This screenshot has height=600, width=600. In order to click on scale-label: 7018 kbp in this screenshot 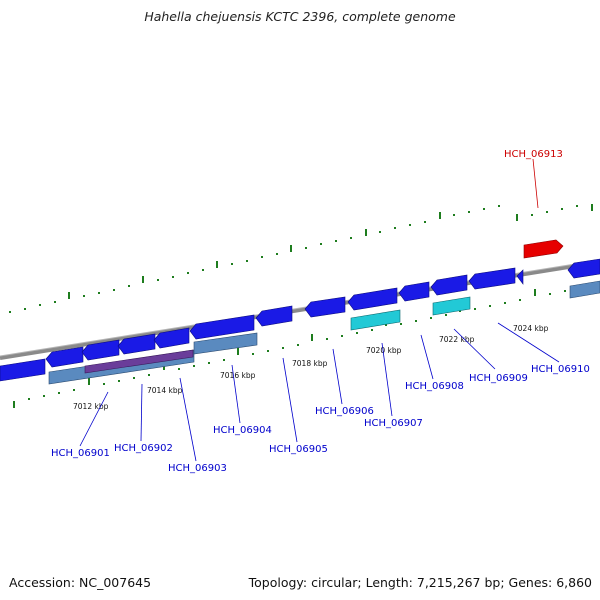, I will do `click(310, 363)`.